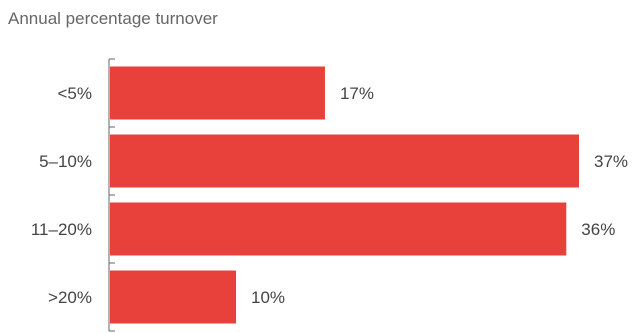 The image size is (642, 333). I want to click on category-label: >20%, so click(70, 297).